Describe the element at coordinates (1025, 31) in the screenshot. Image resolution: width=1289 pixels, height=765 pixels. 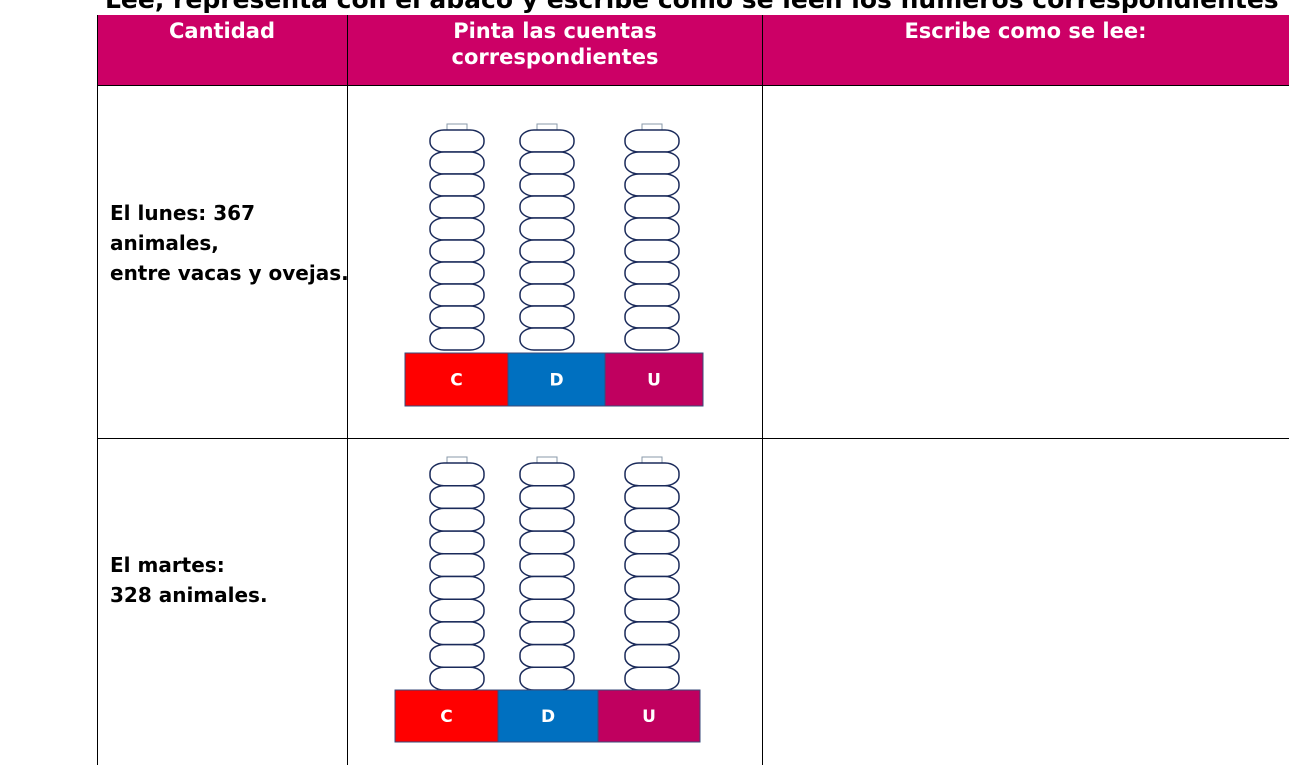
I see `header-cell: Escribe como se lee:` at that location.